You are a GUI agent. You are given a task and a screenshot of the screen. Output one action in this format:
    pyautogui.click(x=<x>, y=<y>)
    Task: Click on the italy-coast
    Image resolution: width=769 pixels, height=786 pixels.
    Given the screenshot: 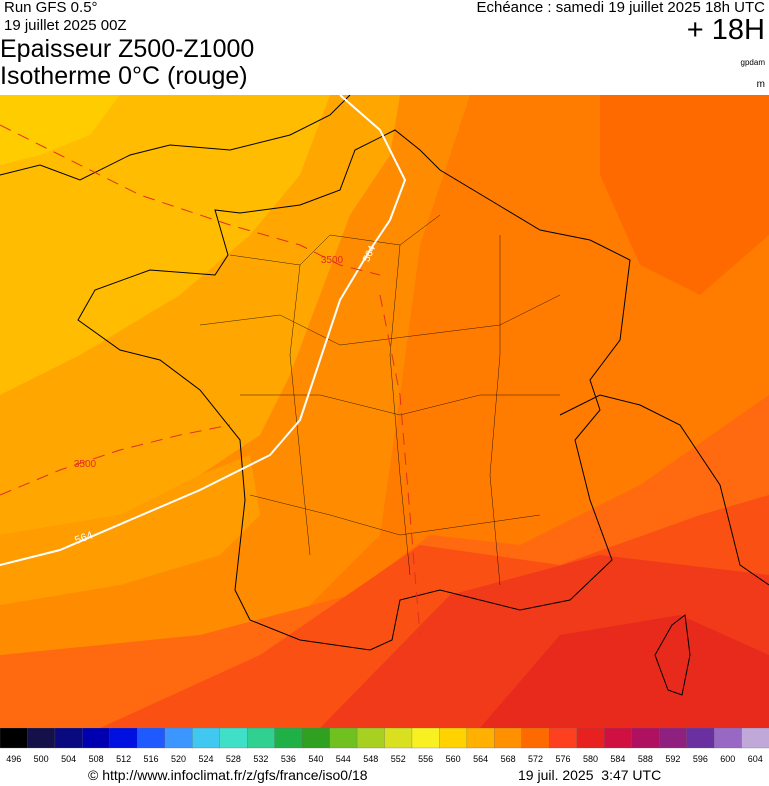 What is the action you would take?
    pyautogui.click(x=664, y=490)
    